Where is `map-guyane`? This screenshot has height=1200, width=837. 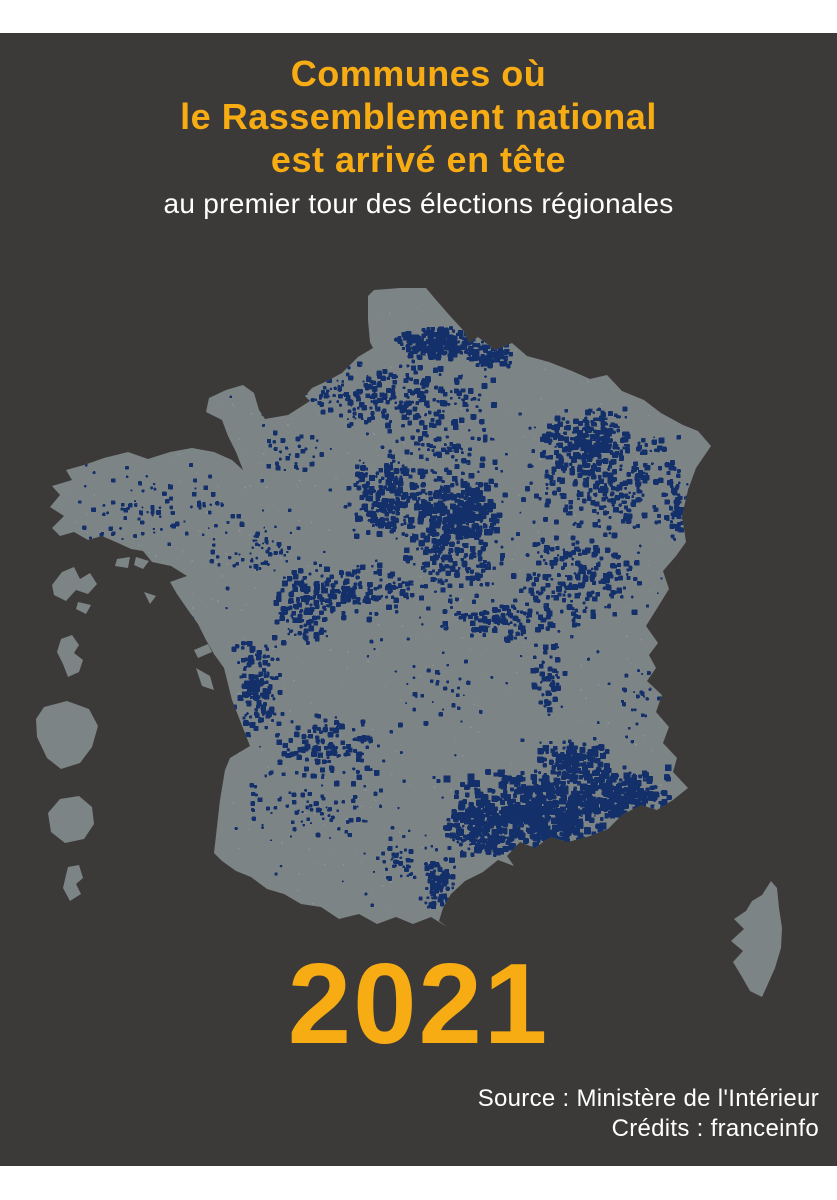 map-guyane is located at coordinates (67, 735).